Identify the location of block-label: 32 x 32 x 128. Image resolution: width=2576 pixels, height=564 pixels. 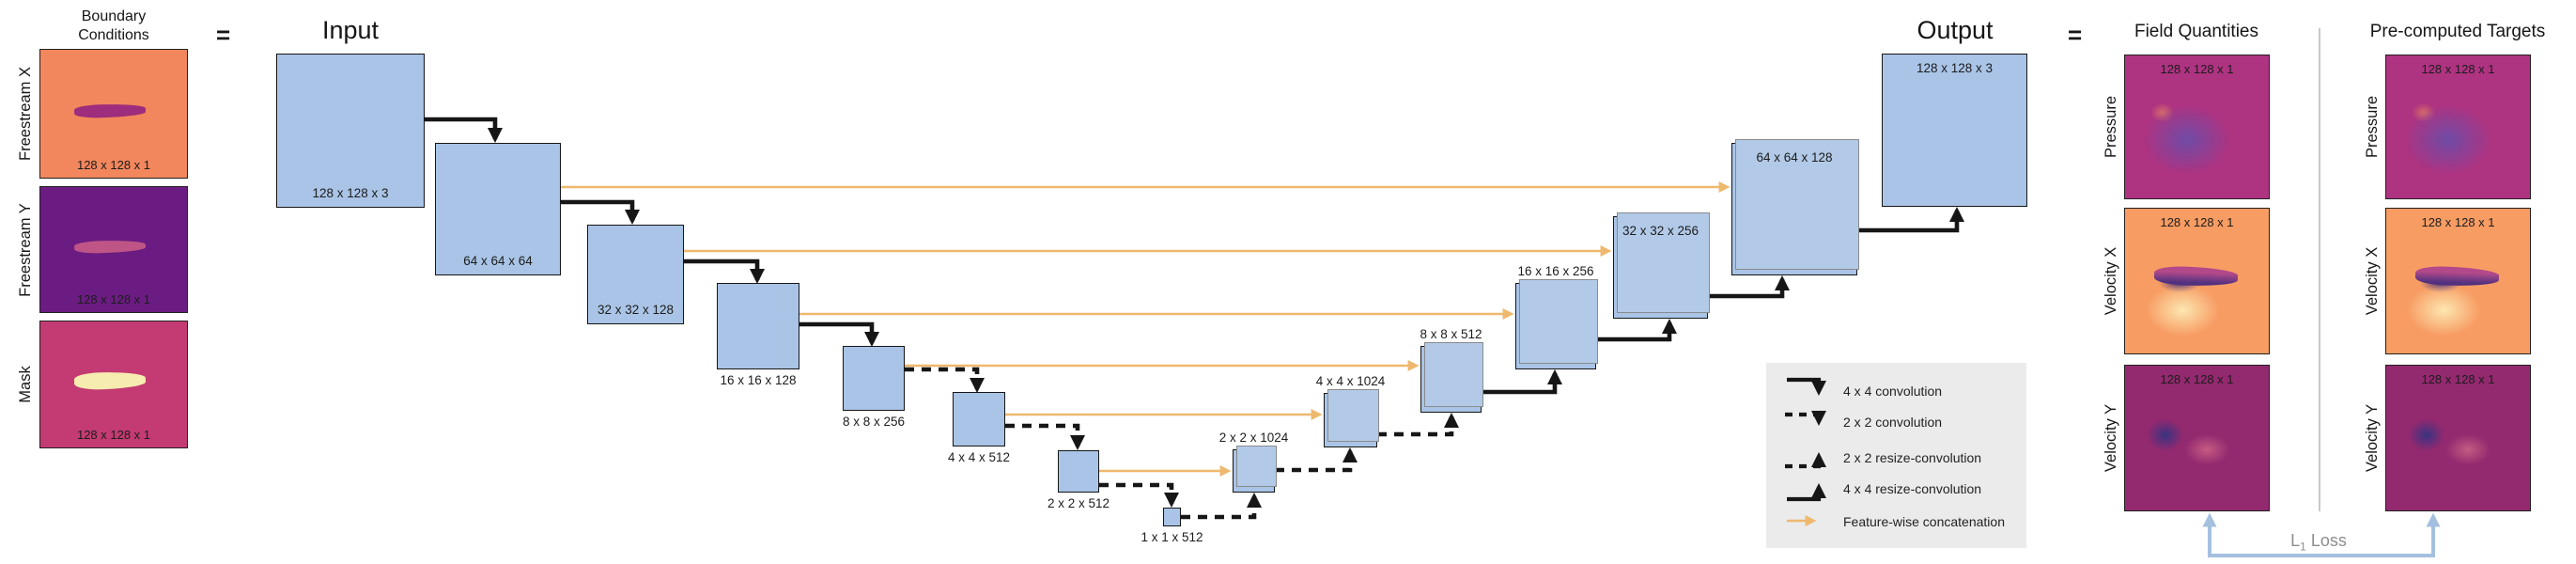
(636, 310).